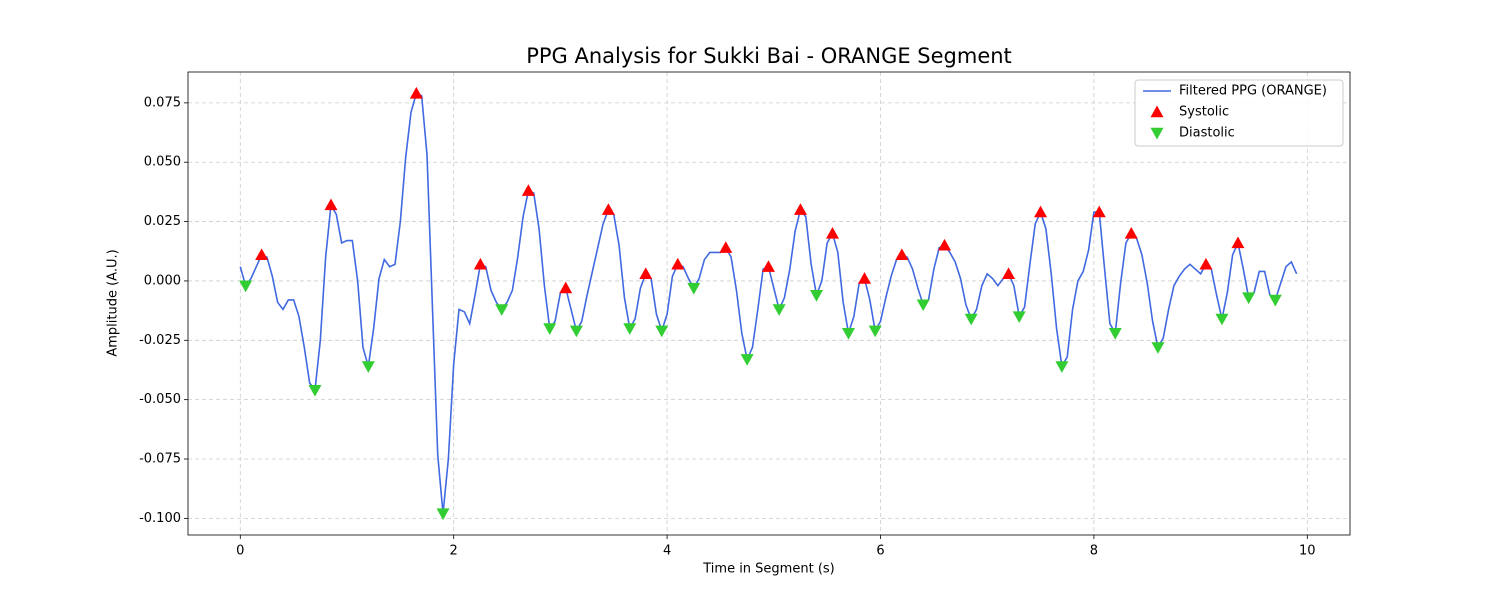 This screenshot has width=1500, height=600. I want to click on y-tick-label: 0.075, so click(162, 102).